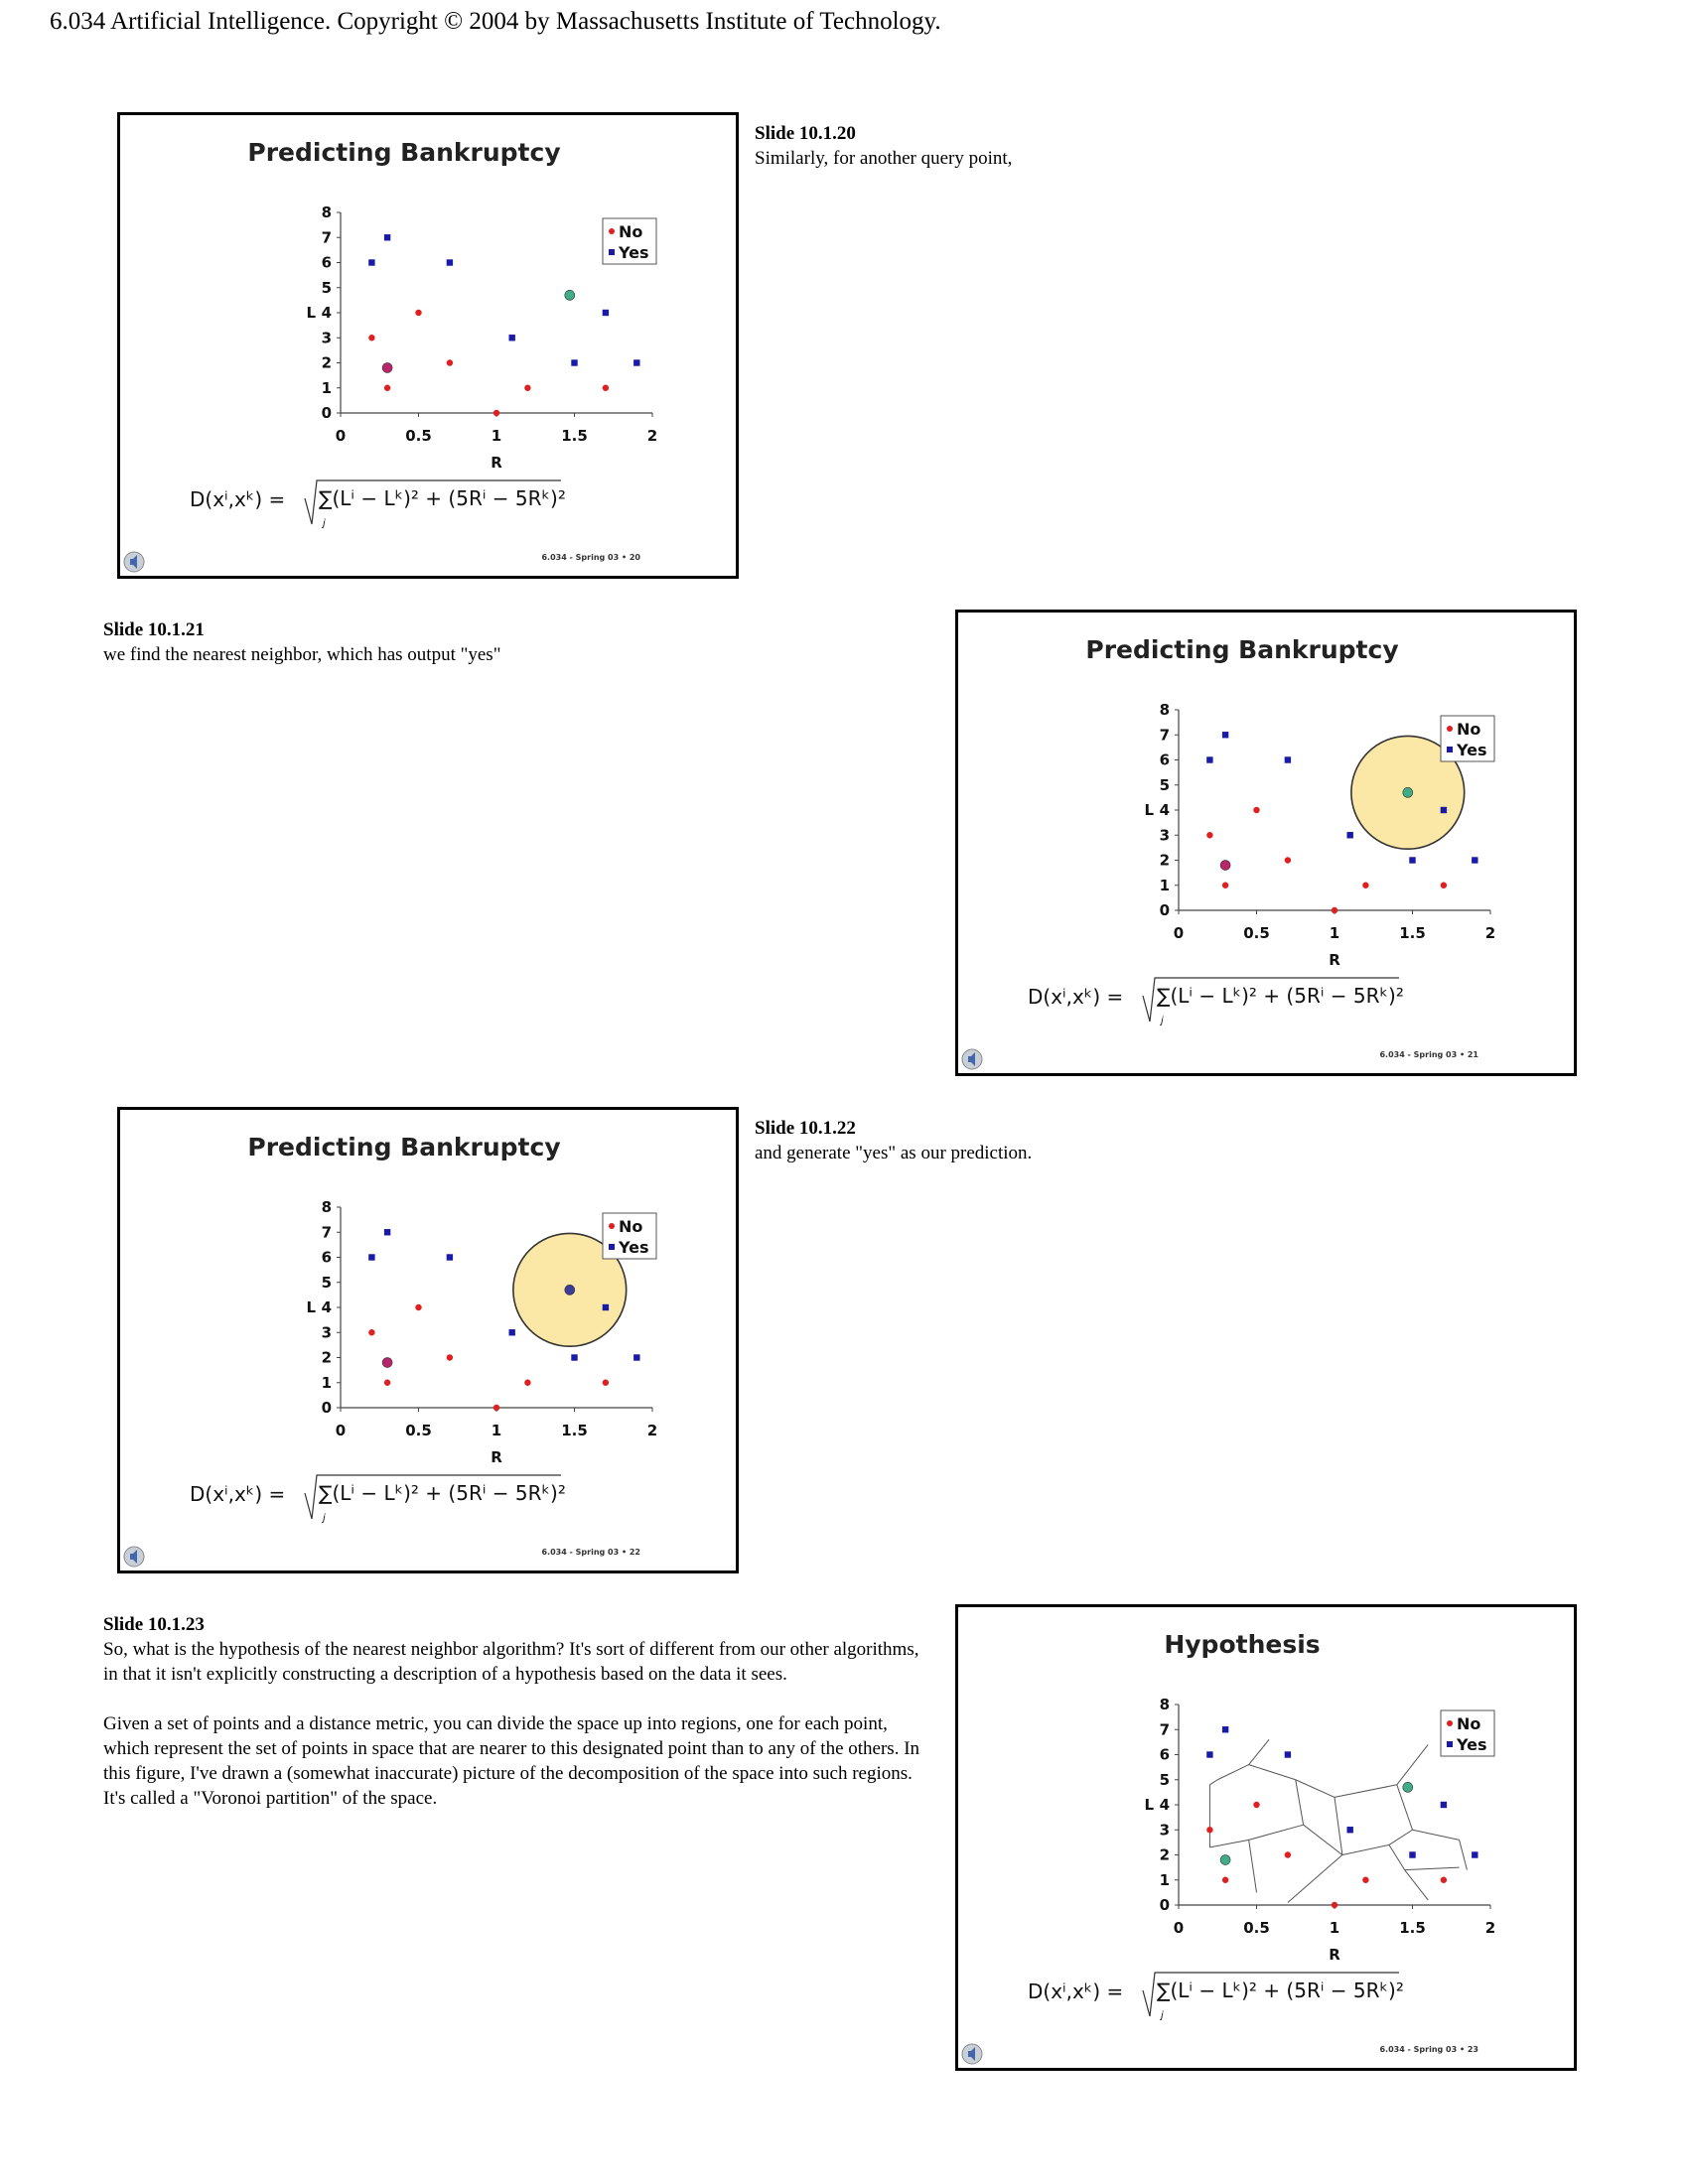  Describe the element at coordinates (1428, 1054) in the screenshot. I see `slide-footer: 6.034 - Spring 03 • 21` at that location.